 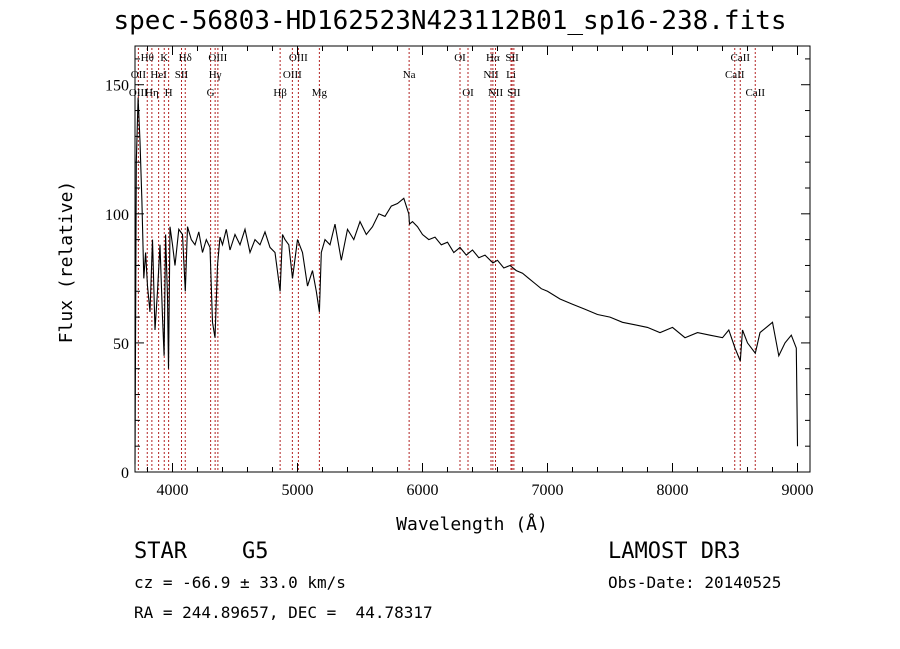 What do you see at coordinates (139, 75) in the screenshot?
I see `line-label: OII` at bounding box center [139, 75].